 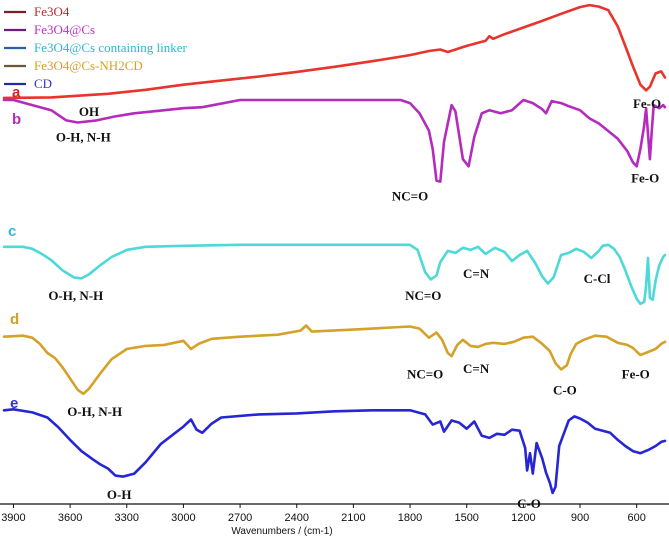 I want to click on x-tick-label-2: 3300, so click(x=127, y=518).